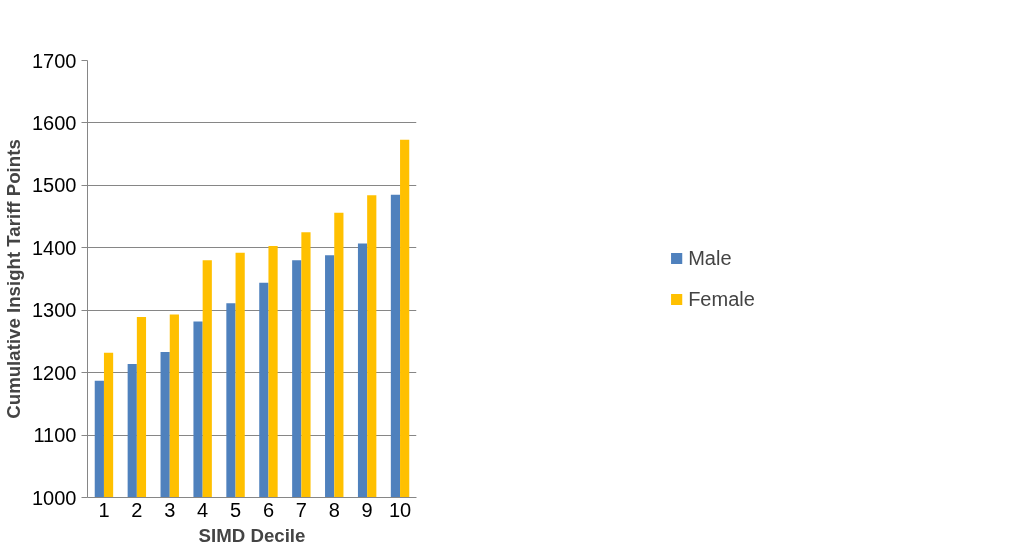  I want to click on x-tick-label: 3, so click(170, 509).